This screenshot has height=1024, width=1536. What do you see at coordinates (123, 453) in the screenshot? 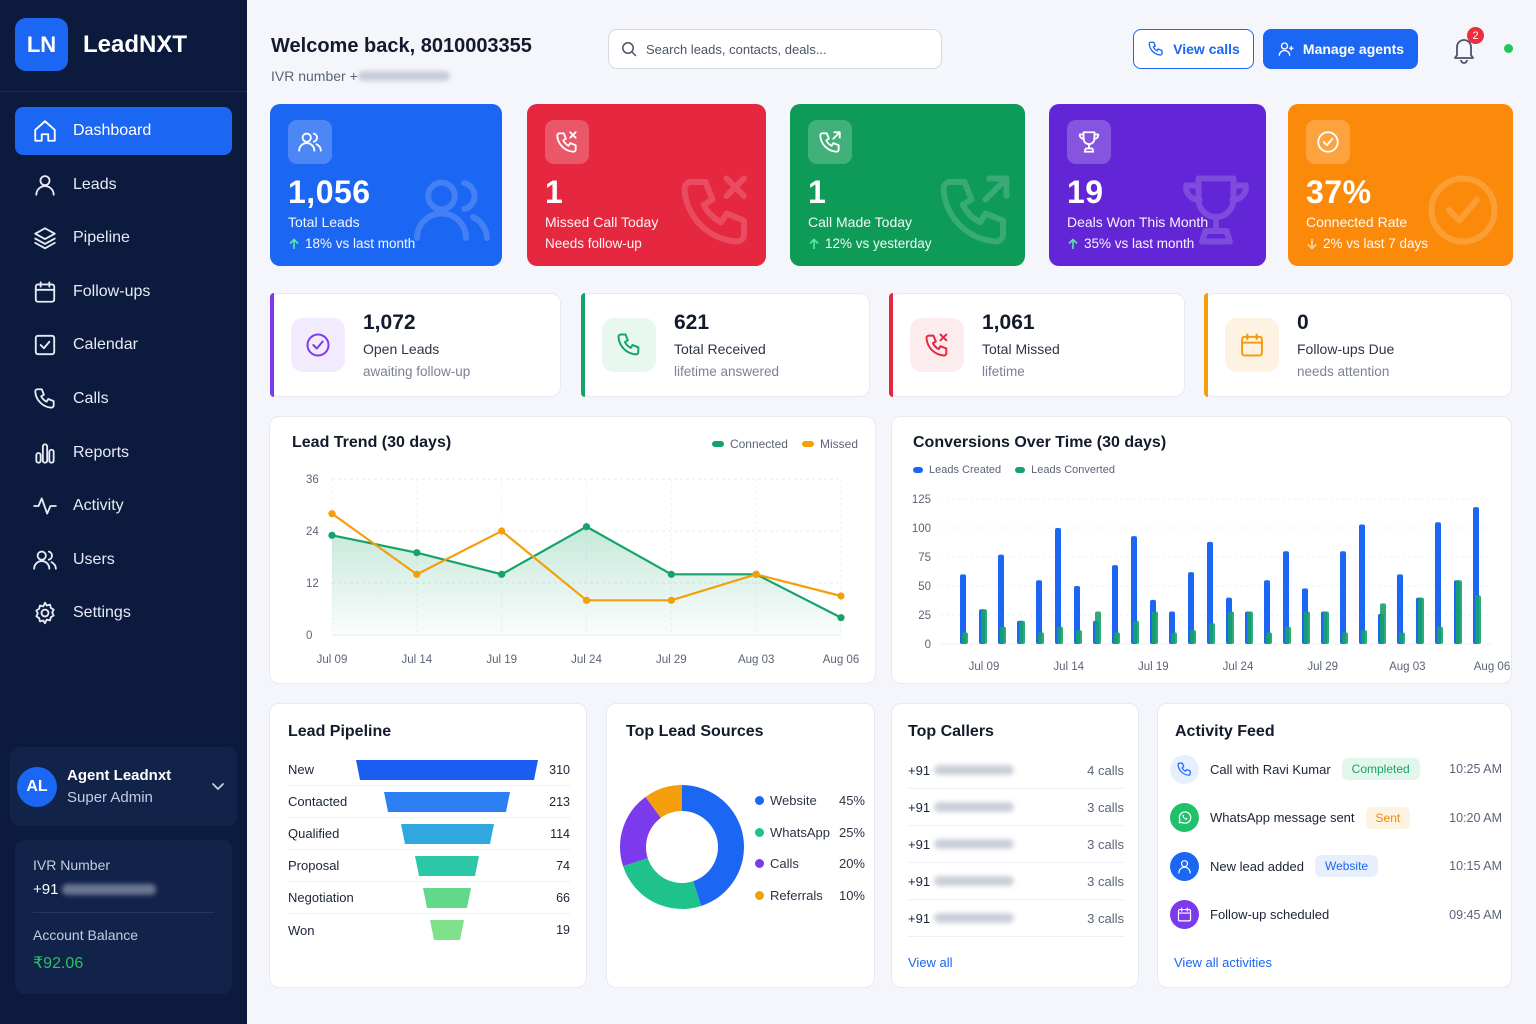
I see `sidebar-item-reports: Reports` at bounding box center [123, 453].